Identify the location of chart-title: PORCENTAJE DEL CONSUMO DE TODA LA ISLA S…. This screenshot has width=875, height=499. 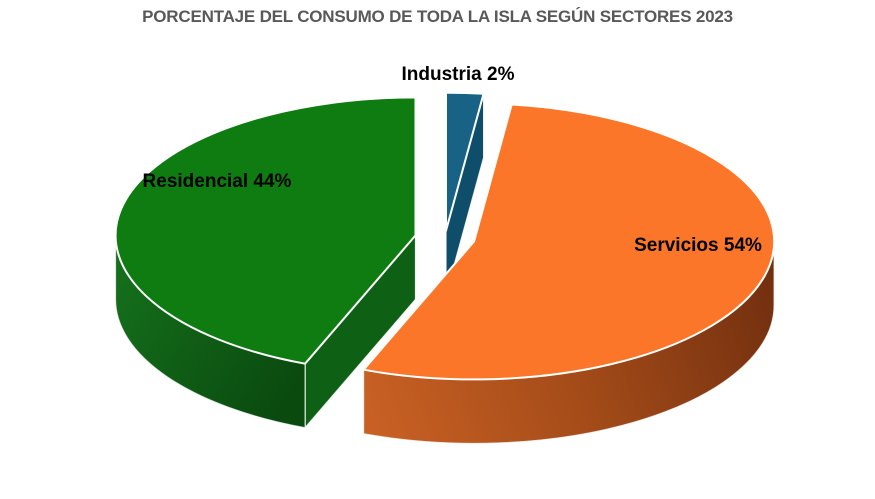
(437, 16).